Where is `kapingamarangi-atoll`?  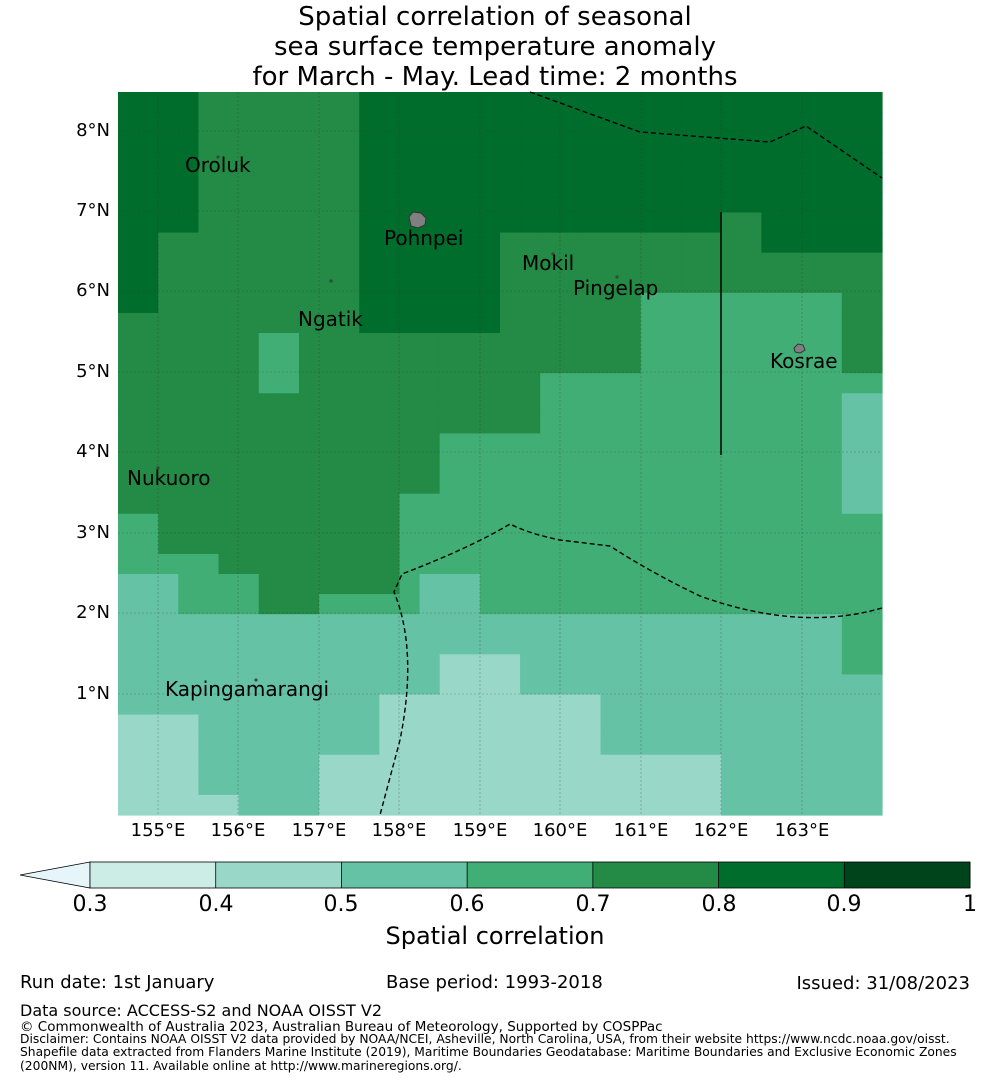
kapingamarangi-atoll is located at coordinates (256, 680).